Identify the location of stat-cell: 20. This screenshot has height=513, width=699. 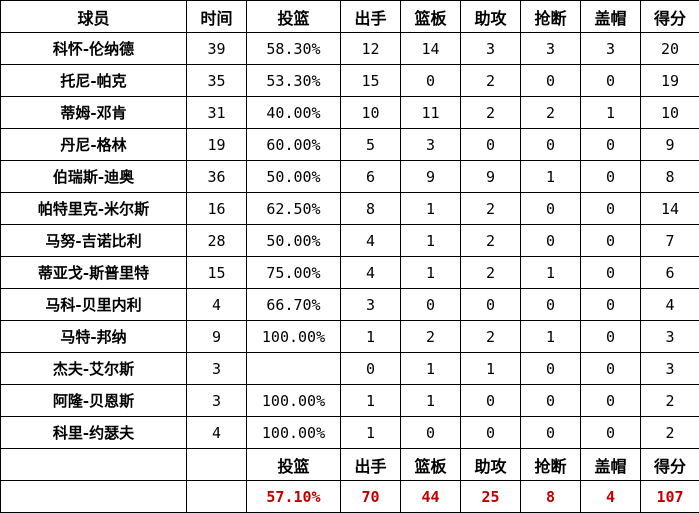
(669, 48).